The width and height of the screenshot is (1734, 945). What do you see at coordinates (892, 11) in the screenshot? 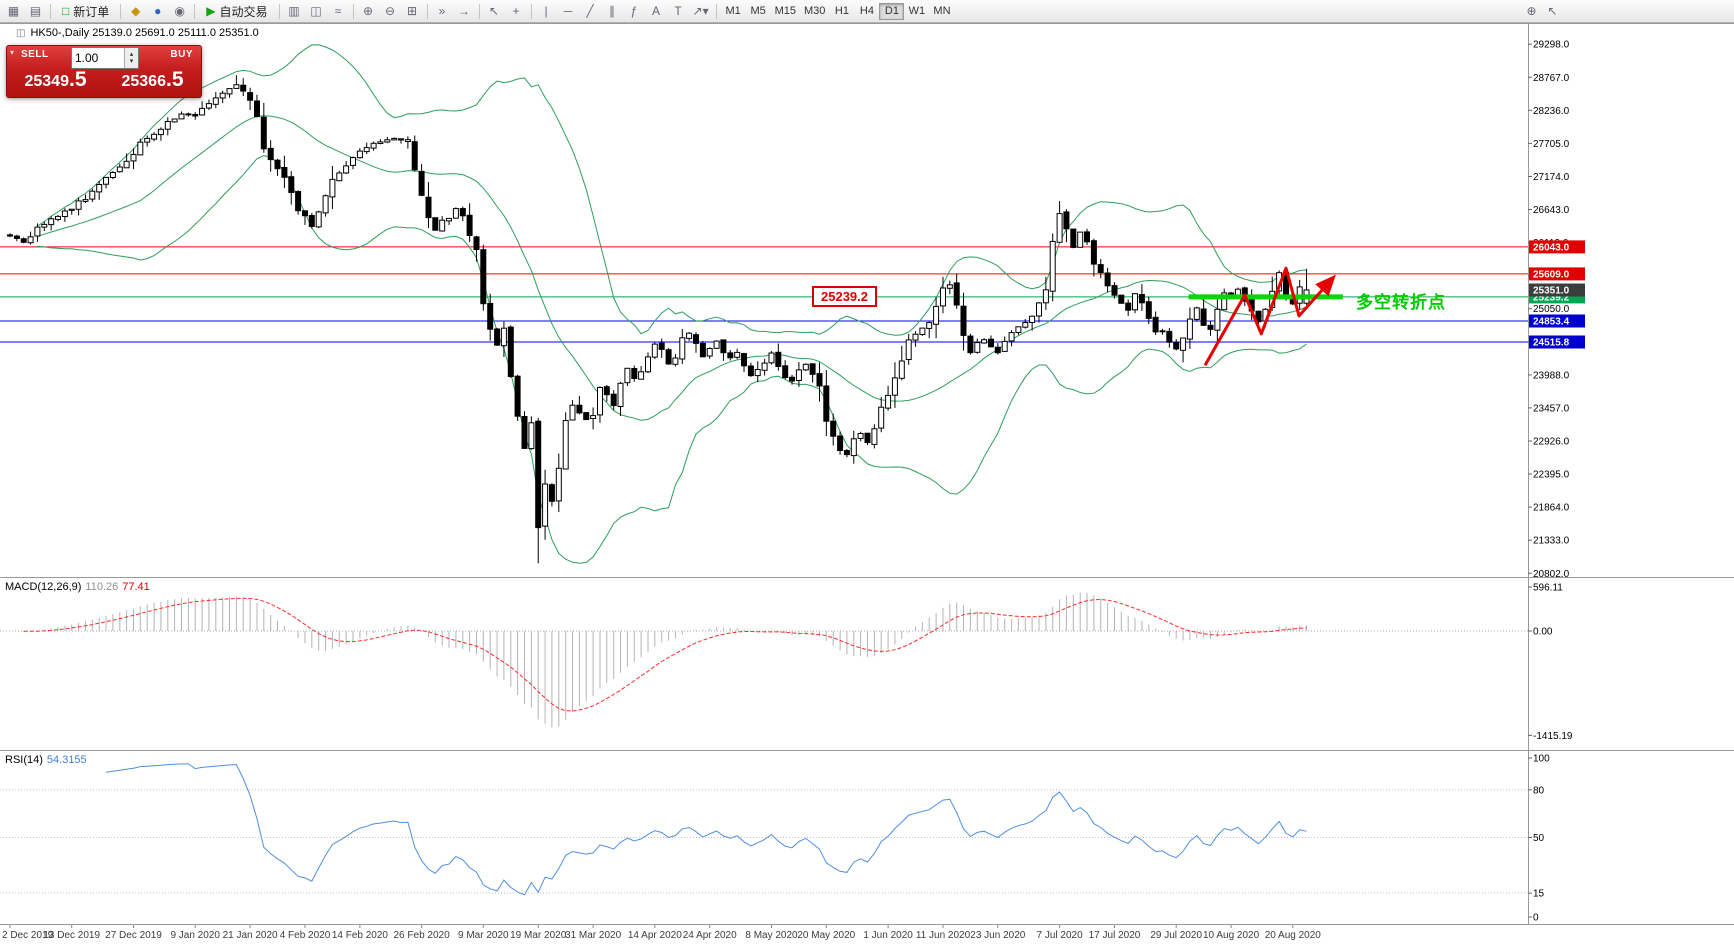
I see `timeframe-button-d1: D1` at bounding box center [892, 11].